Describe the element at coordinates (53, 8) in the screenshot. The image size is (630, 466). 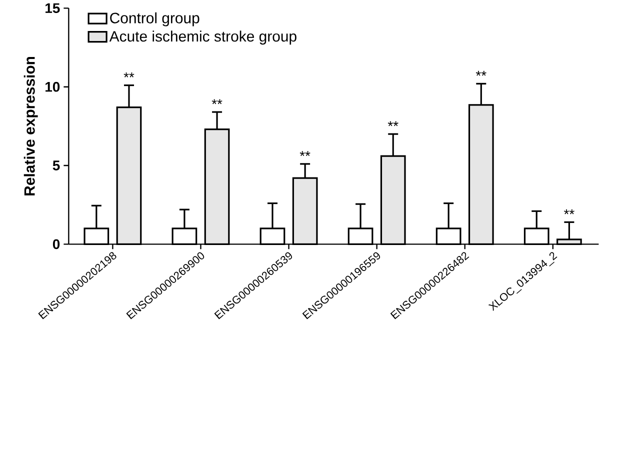
I see `y-tick-label: 15` at that location.